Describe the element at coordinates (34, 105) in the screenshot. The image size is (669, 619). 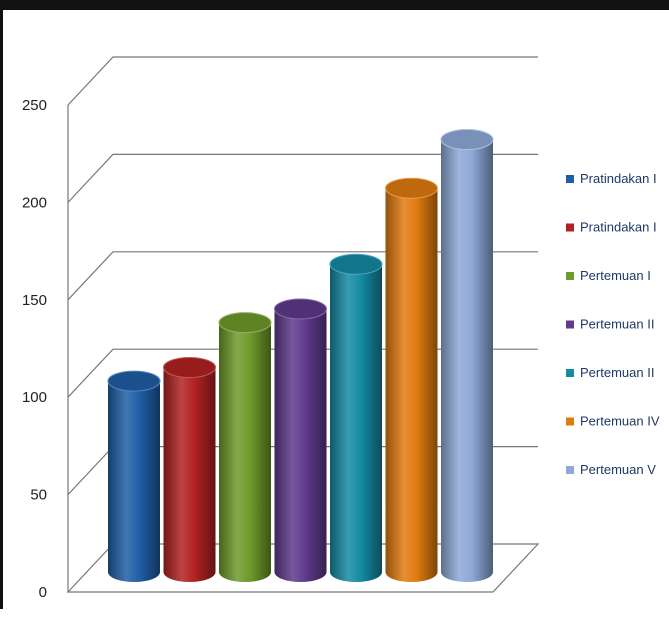
I see `y-tick-label: 250` at that location.